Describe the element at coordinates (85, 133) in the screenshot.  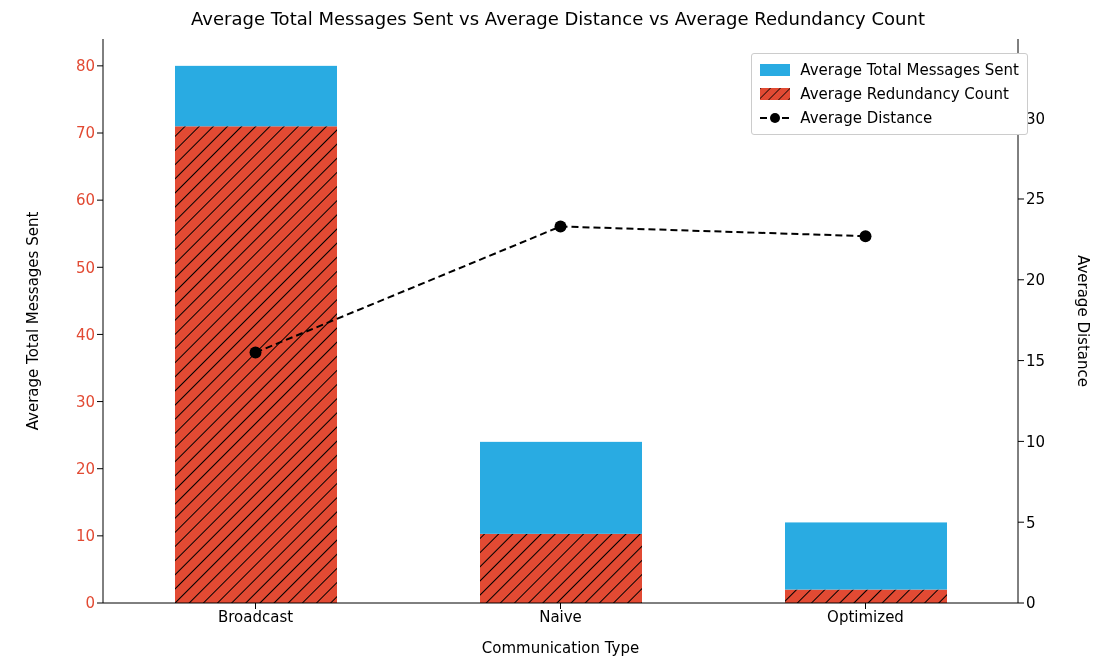
I see `y-tick-label: 70` at that location.